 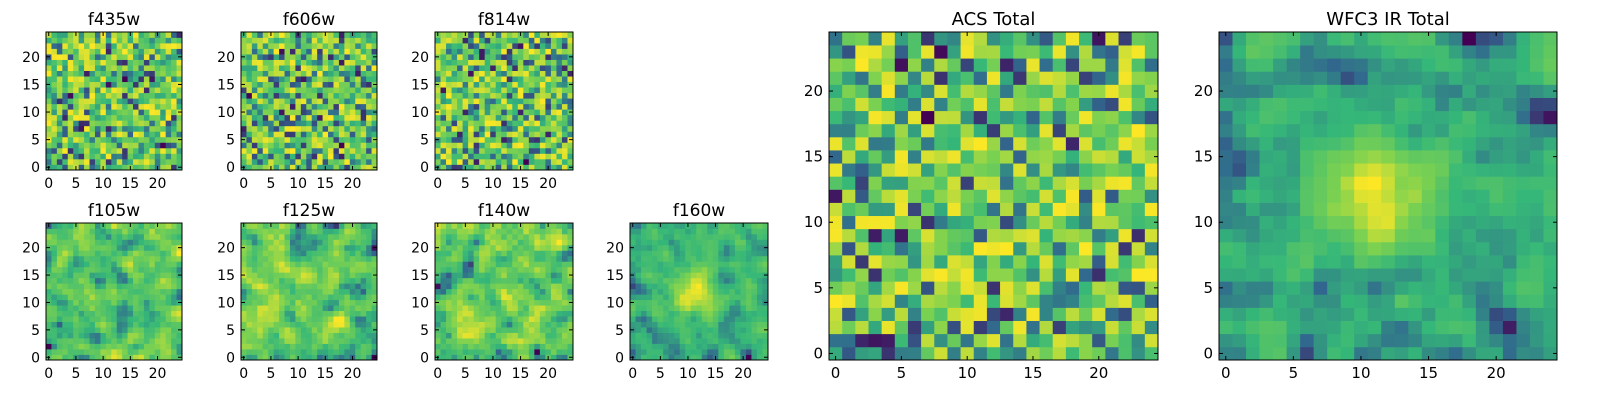 What do you see at coordinates (158, 374) in the screenshot?
I see `x-tick-label: 20` at bounding box center [158, 374].